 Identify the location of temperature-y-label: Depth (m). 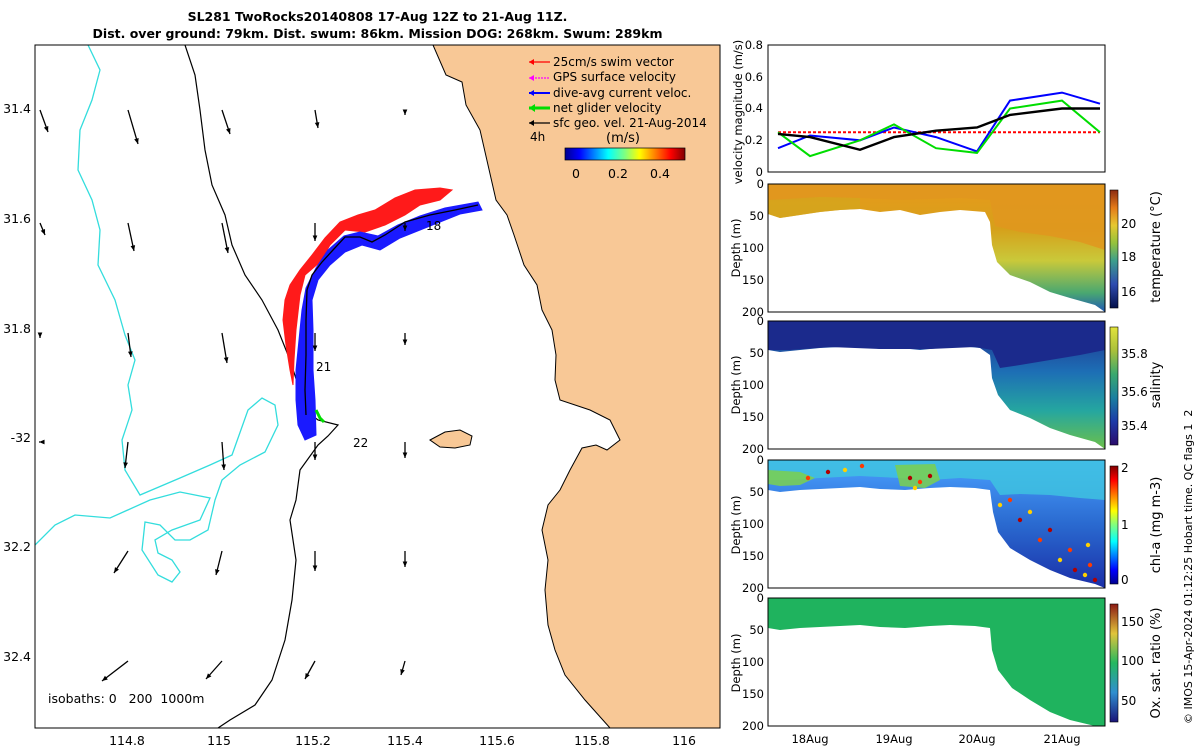
(736, 248).